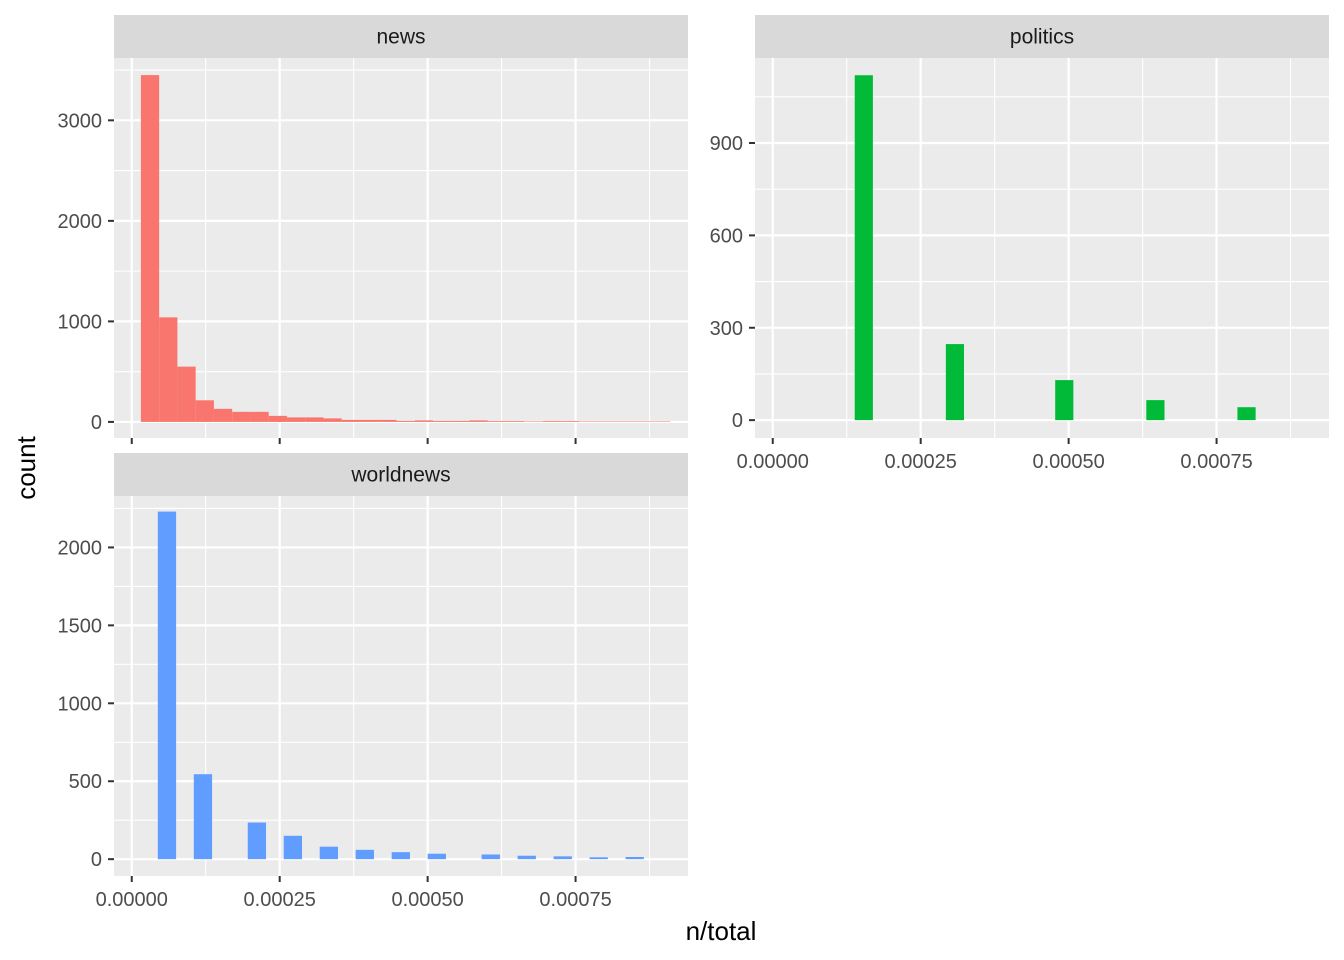  Describe the element at coordinates (85, 782) in the screenshot. I see `y-tick-label: 500` at that location.